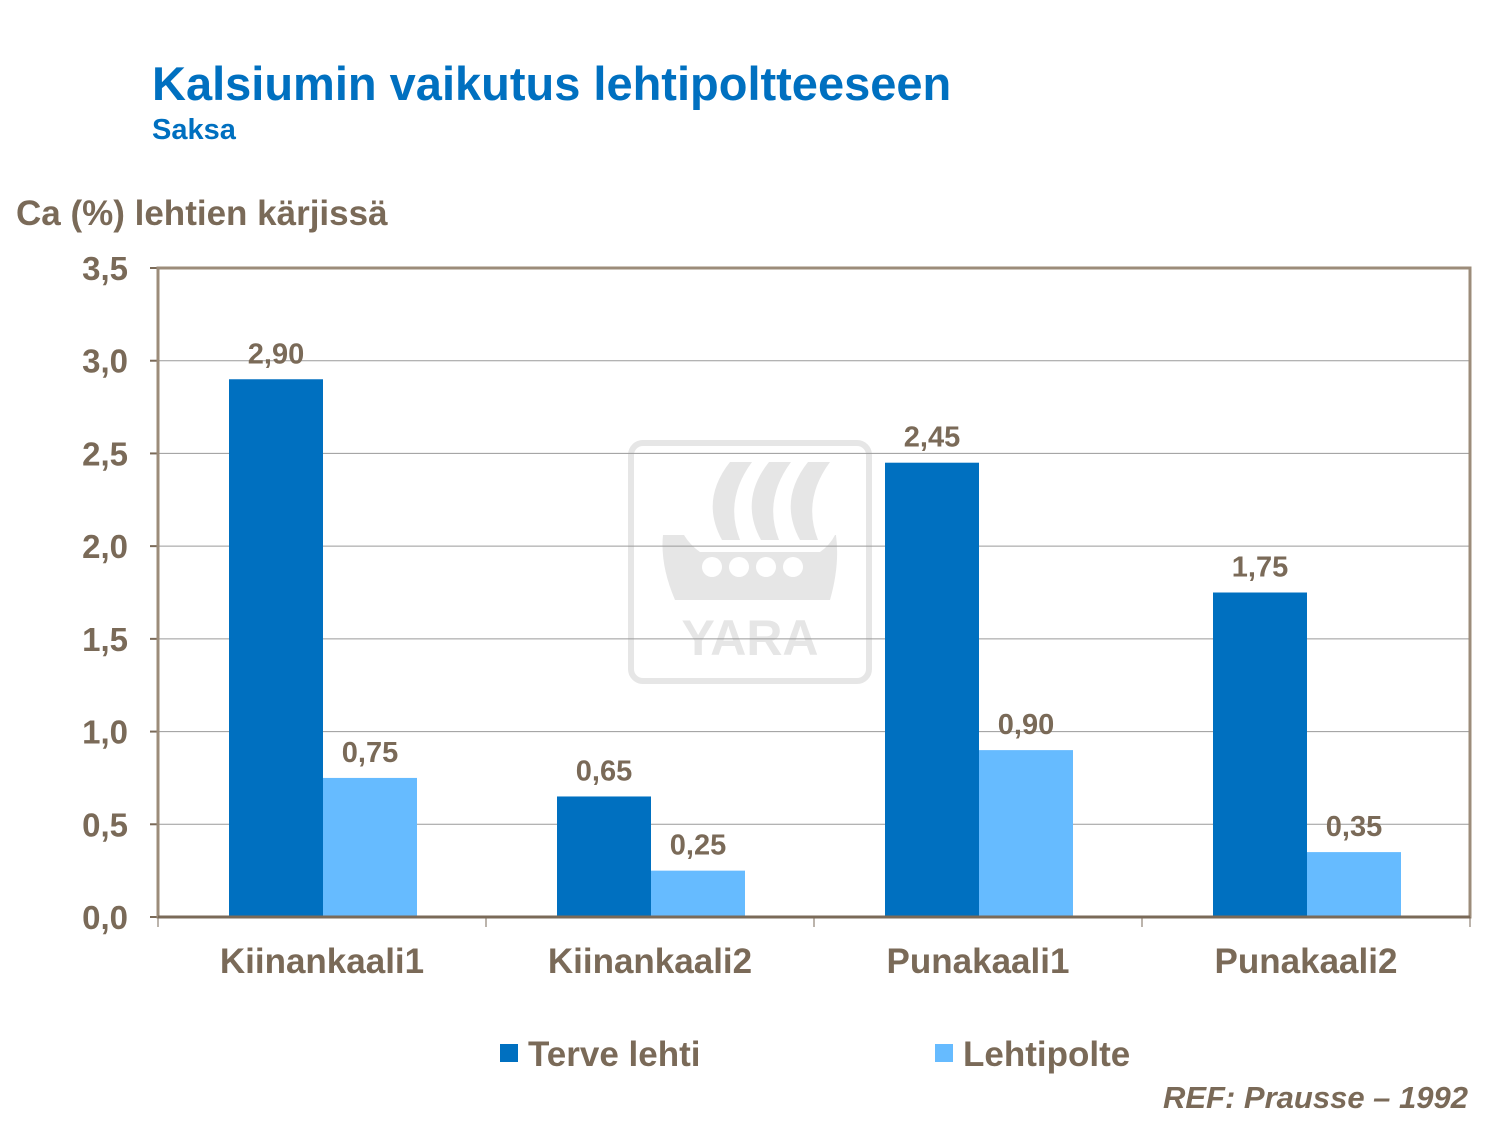 Image resolution: width=1500 pixels, height=1125 pixels. I want to click on source-reference: REF: Prausse – 1992, so click(1315, 1097).